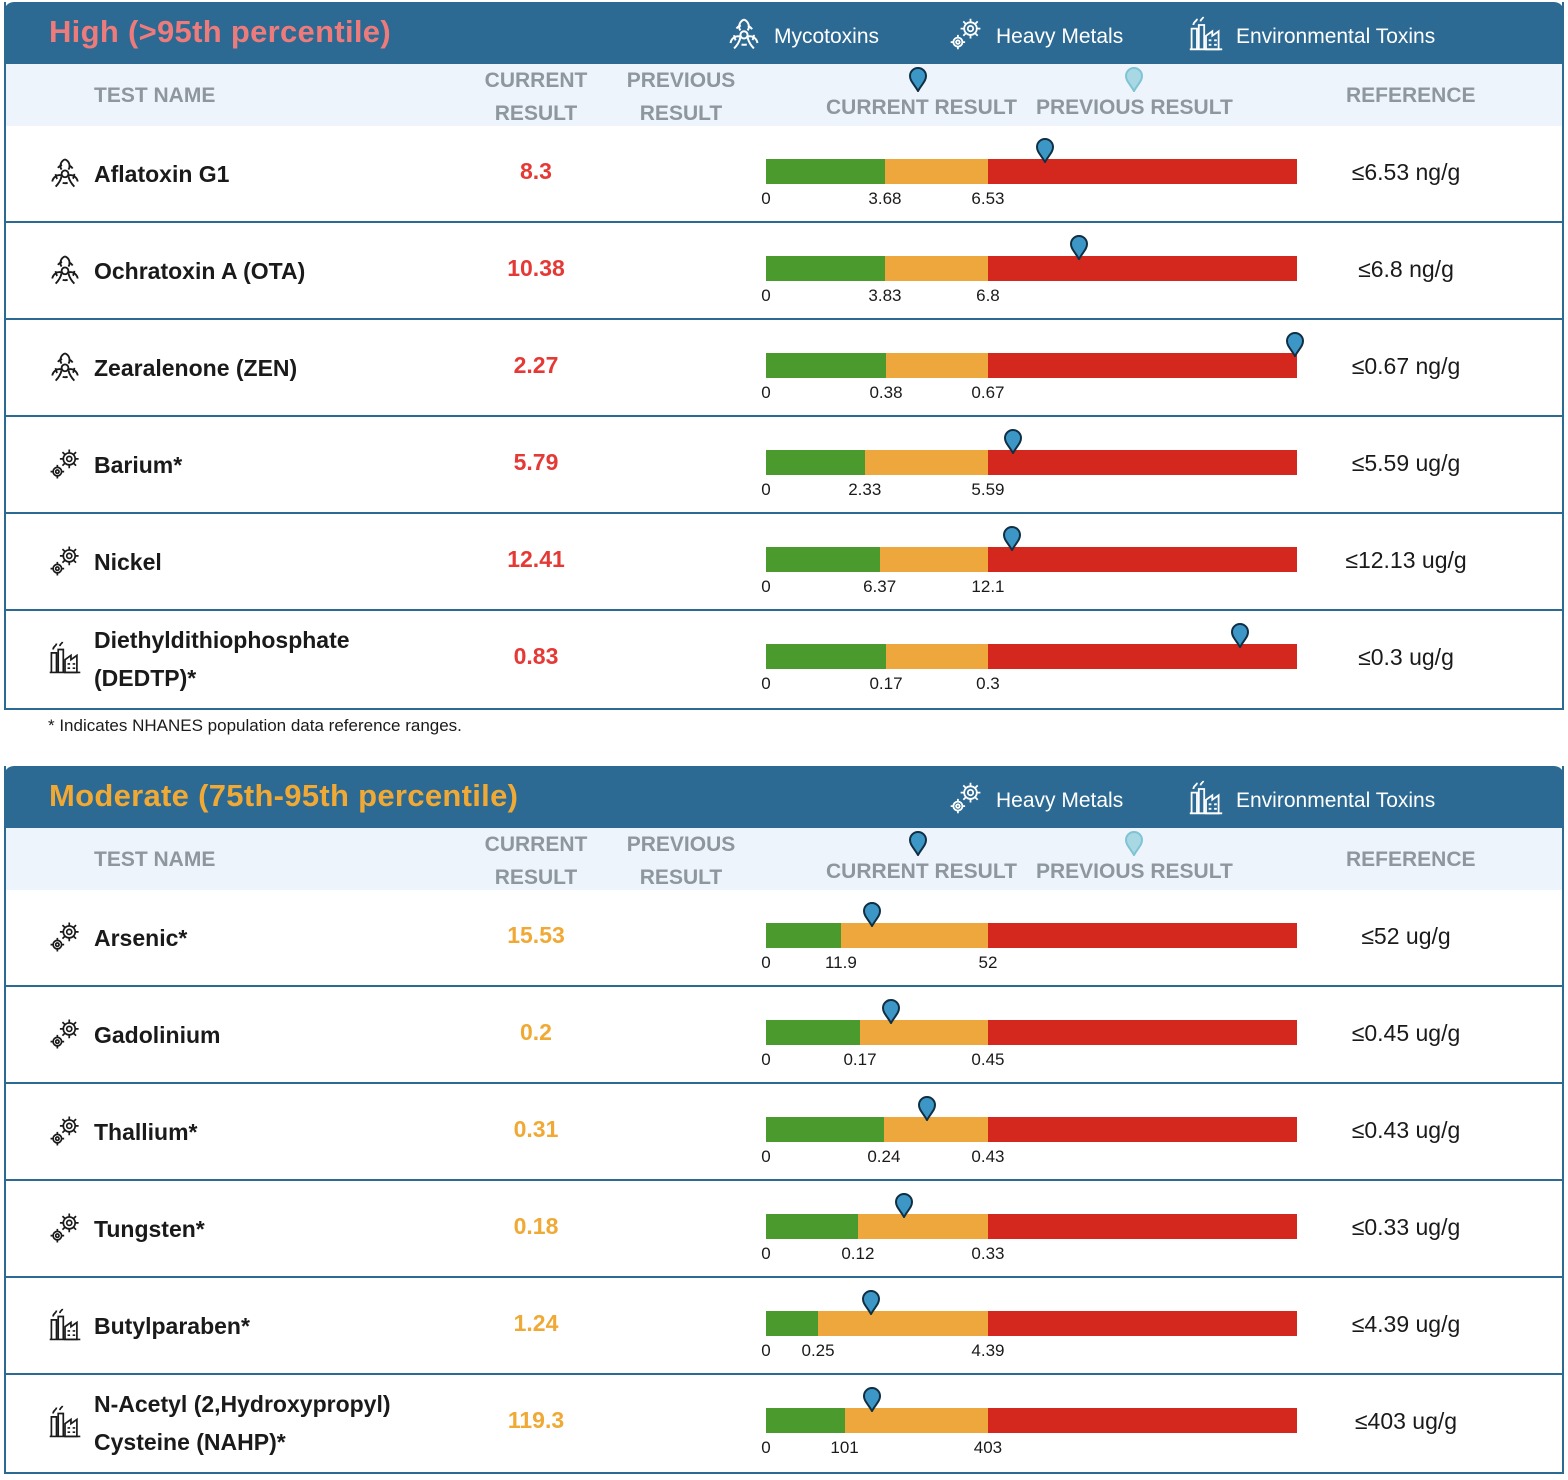 The width and height of the screenshot is (1568, 1480). I want to click on tick-label: 6.37, so click(880, 586).